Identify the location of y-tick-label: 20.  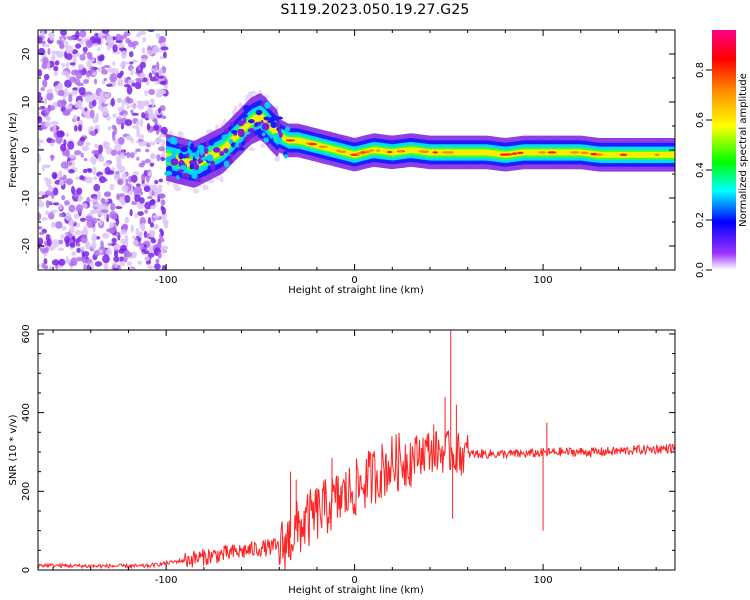
(26, 54).